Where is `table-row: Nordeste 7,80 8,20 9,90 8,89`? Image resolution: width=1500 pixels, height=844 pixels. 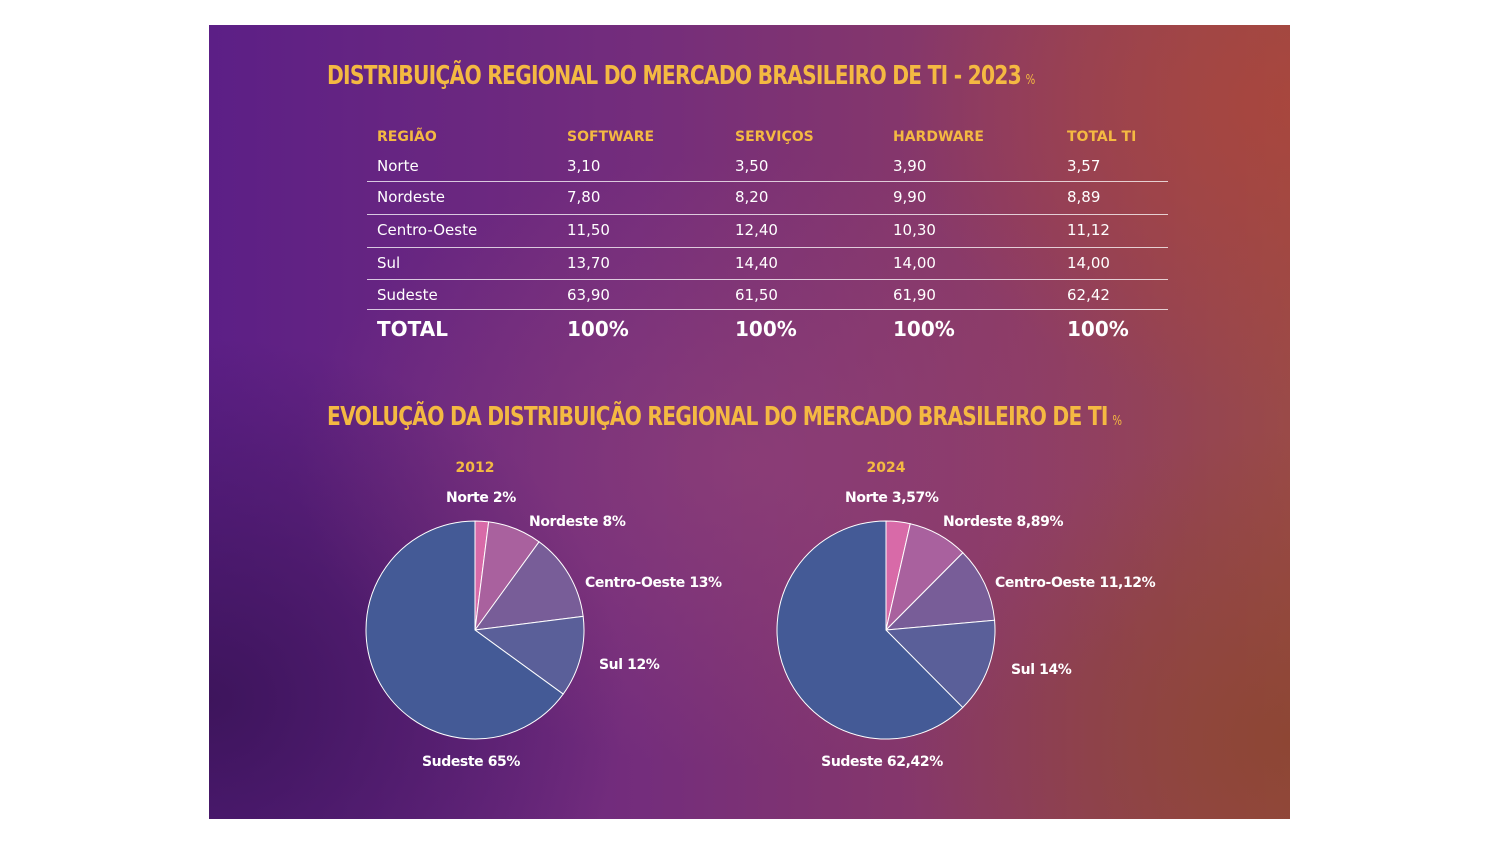
table-row: Nordeste 7,80 8,20 9,90 8,89 is located at coordinates (767, 198).